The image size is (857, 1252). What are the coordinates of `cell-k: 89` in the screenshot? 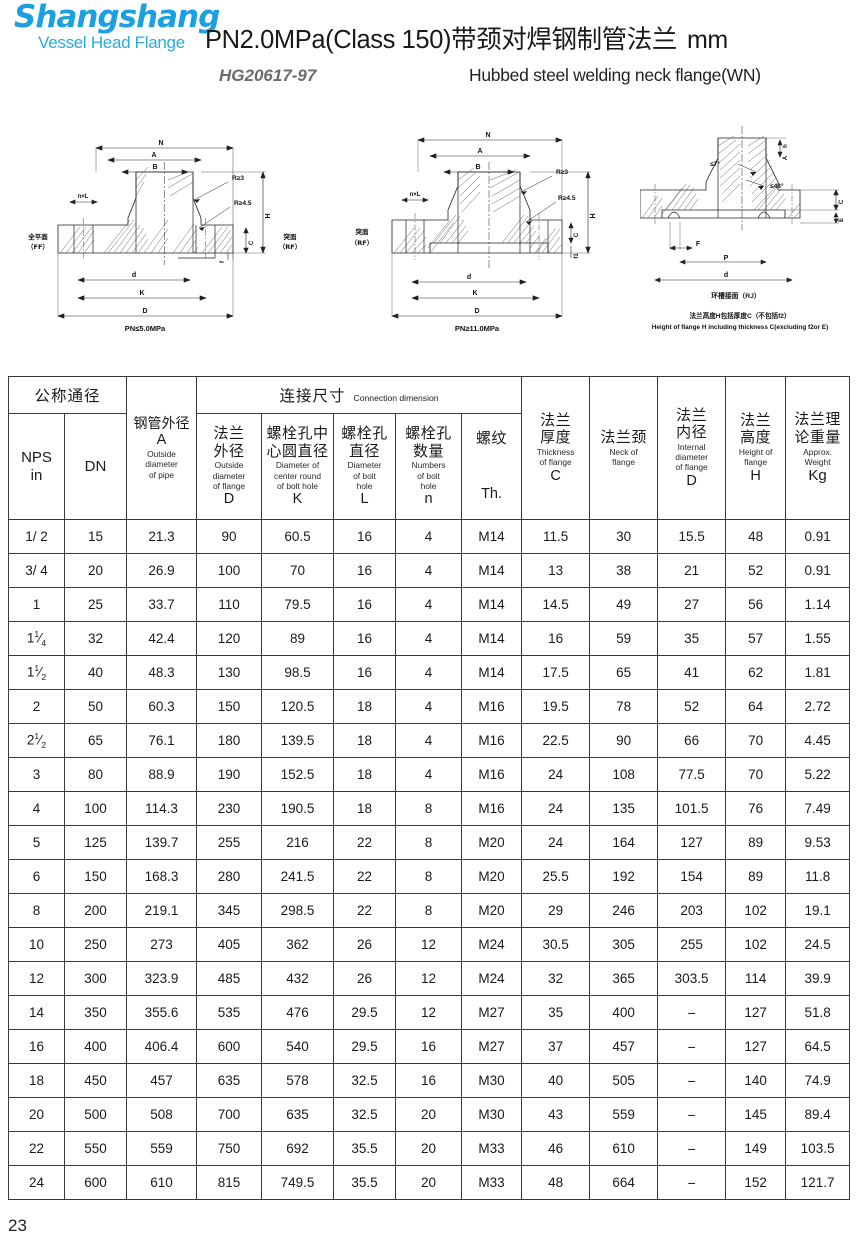 It's located at (298, 638).